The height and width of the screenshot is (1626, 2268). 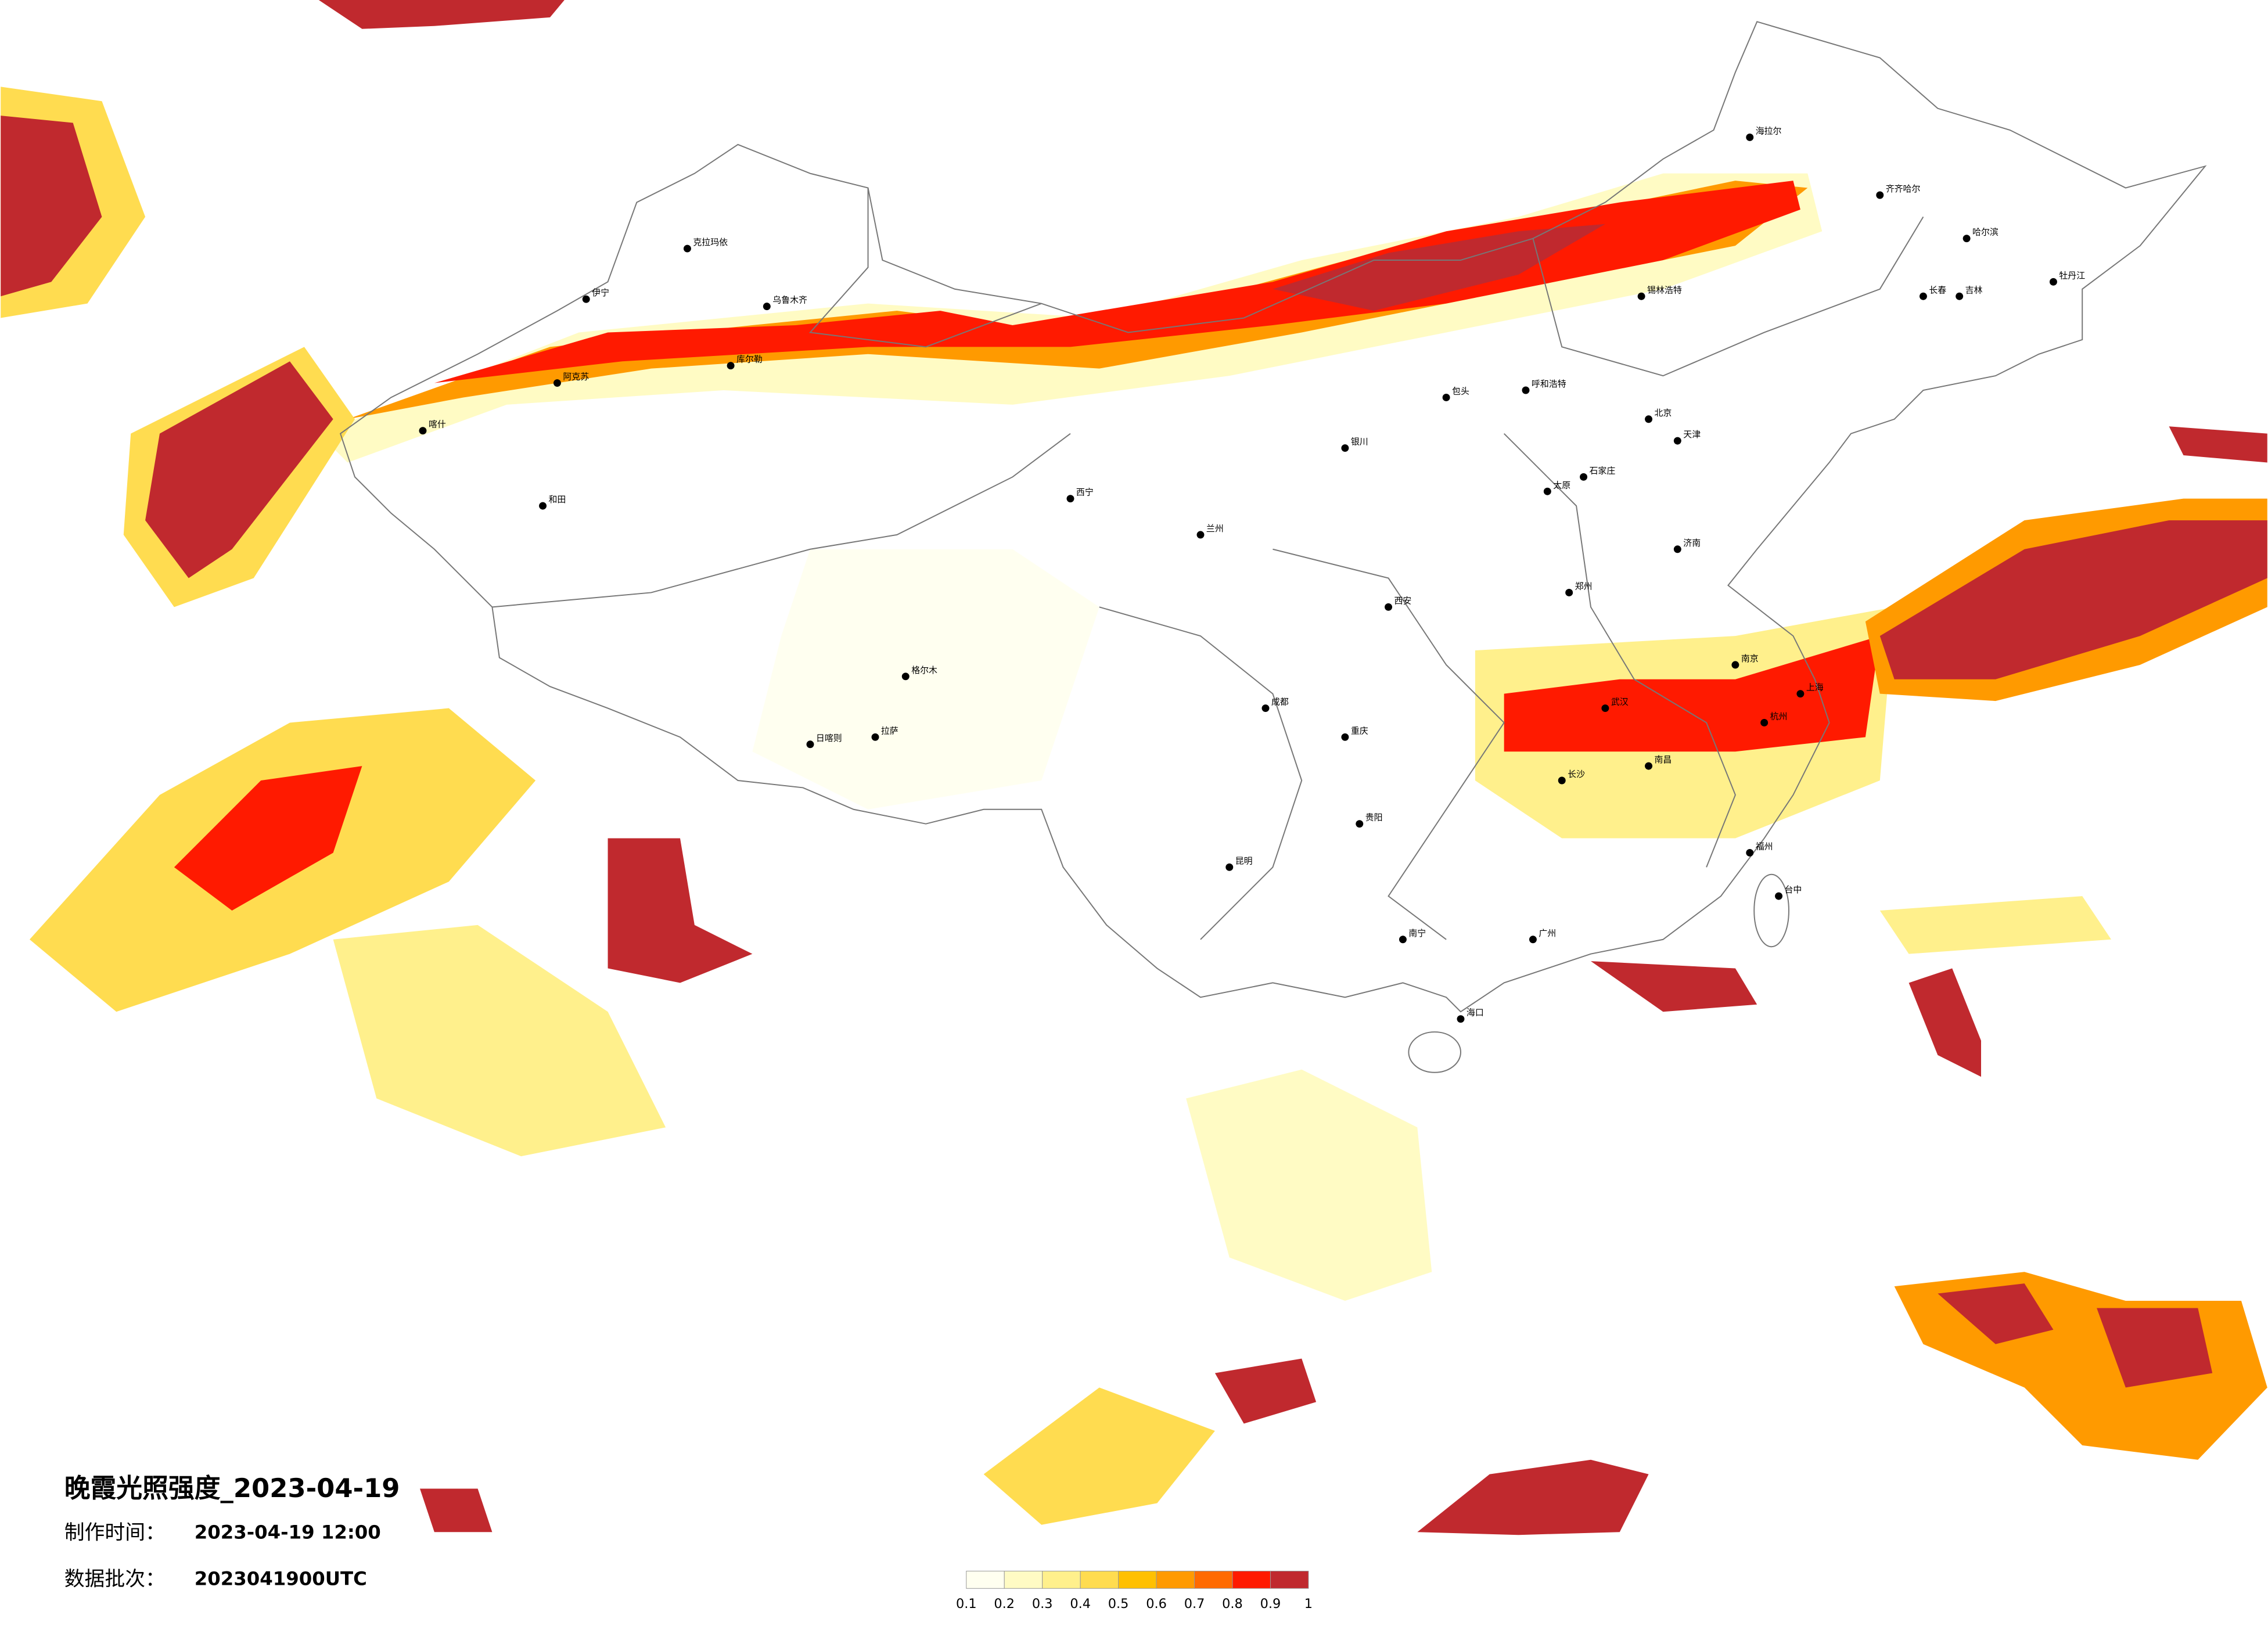 What do you see at coordinates (1460, 391) in the screenshot?
I see `city-label: 包头` at bounding box center [1460, 391].